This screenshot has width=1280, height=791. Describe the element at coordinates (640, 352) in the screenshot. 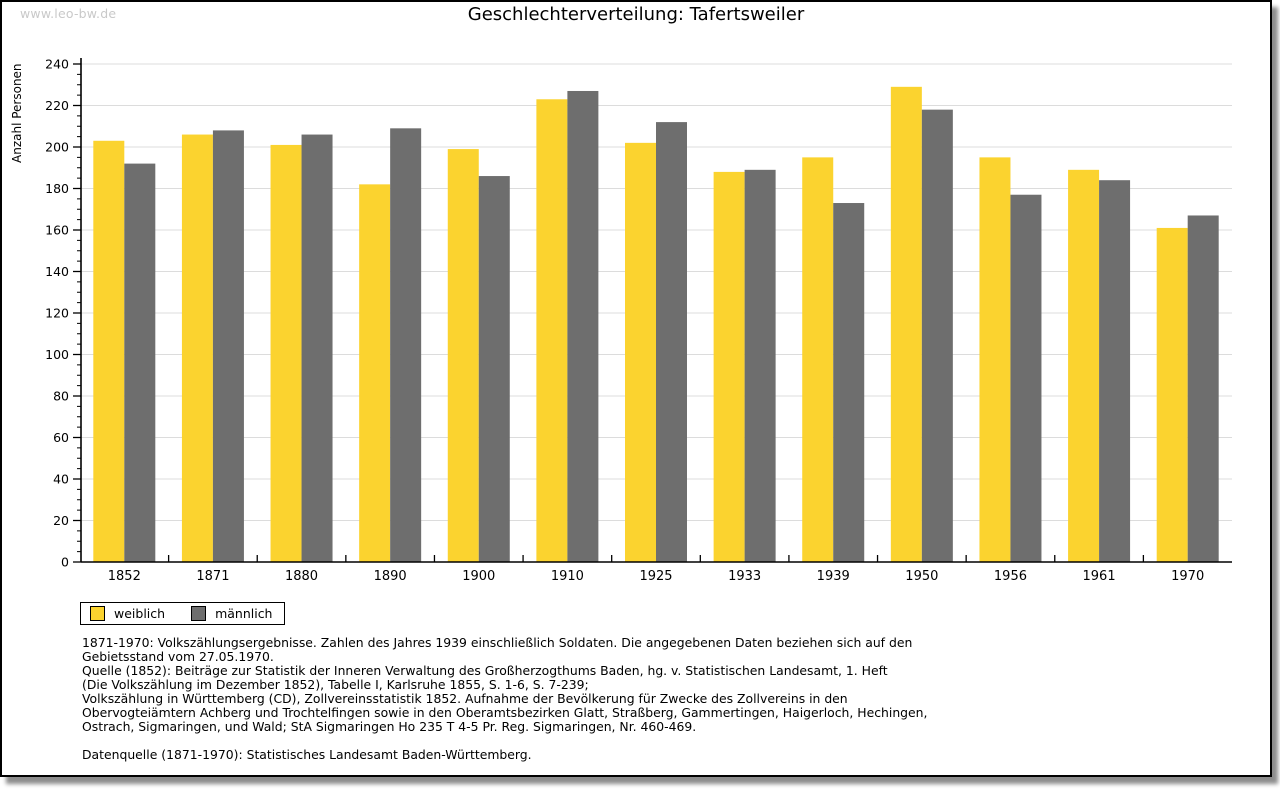

I see `bar-weiblich-1925` at that location.